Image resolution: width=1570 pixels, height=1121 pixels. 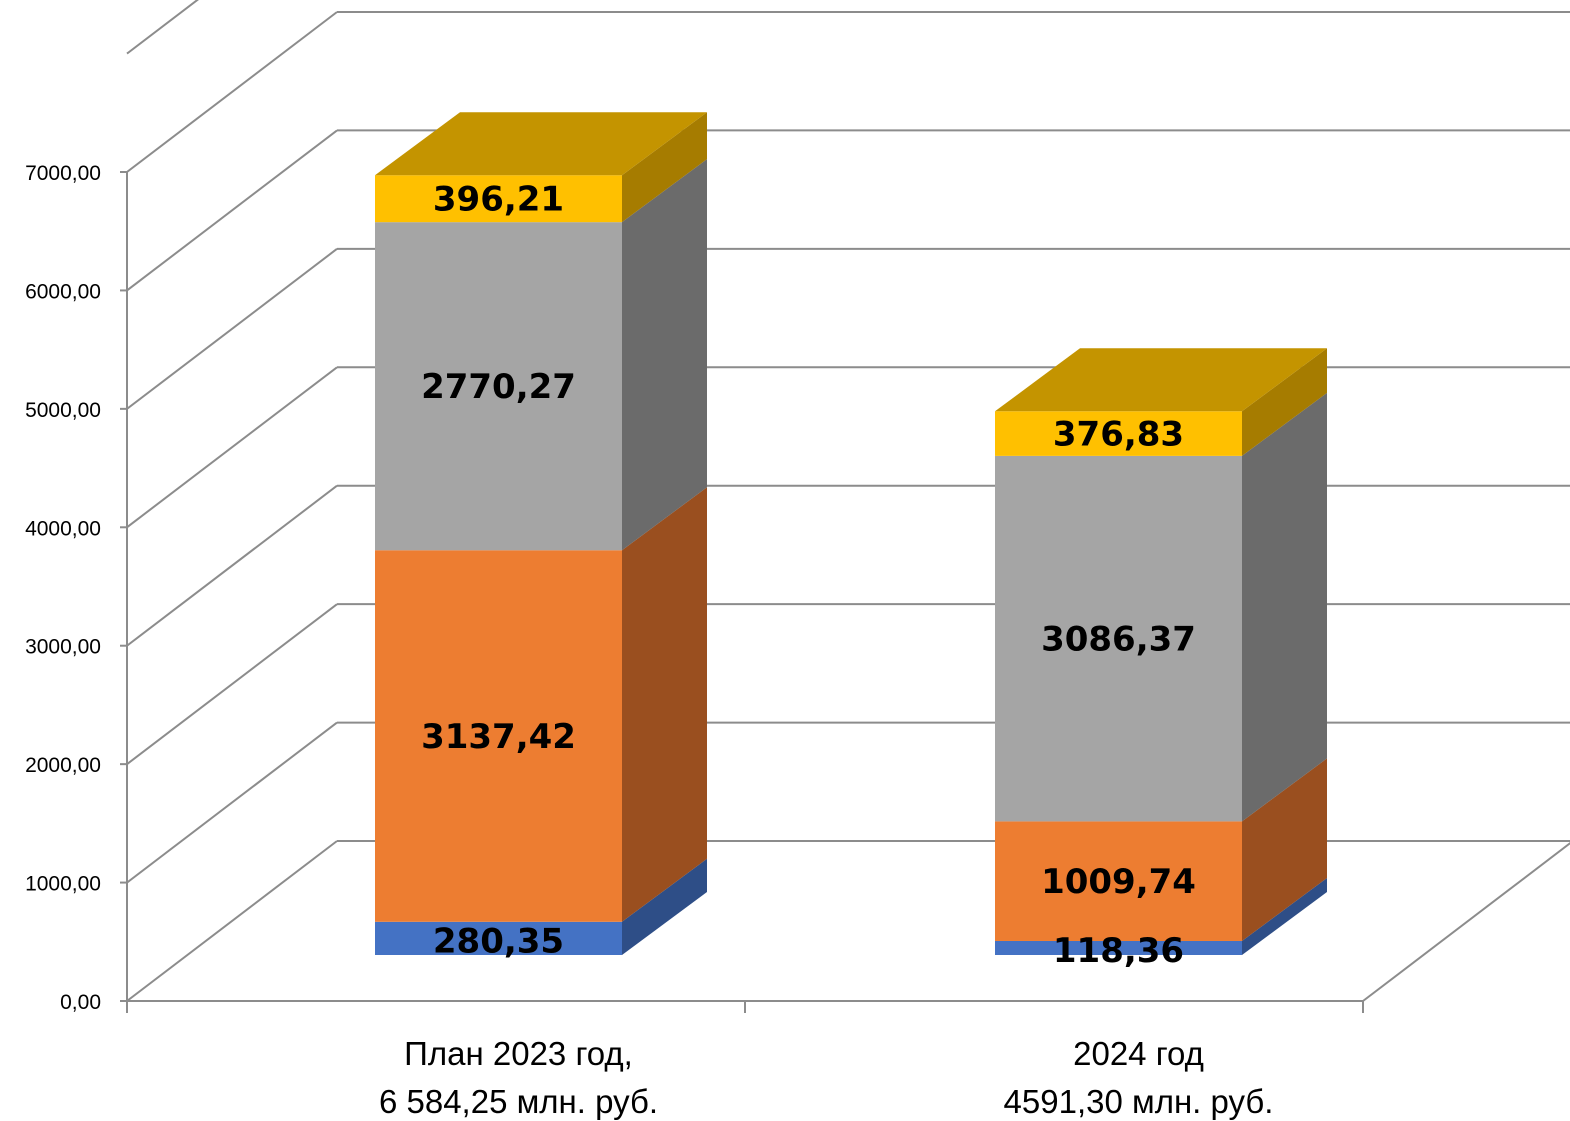 I want to click on data-label: 3137,42, so click(x=498, y=737).